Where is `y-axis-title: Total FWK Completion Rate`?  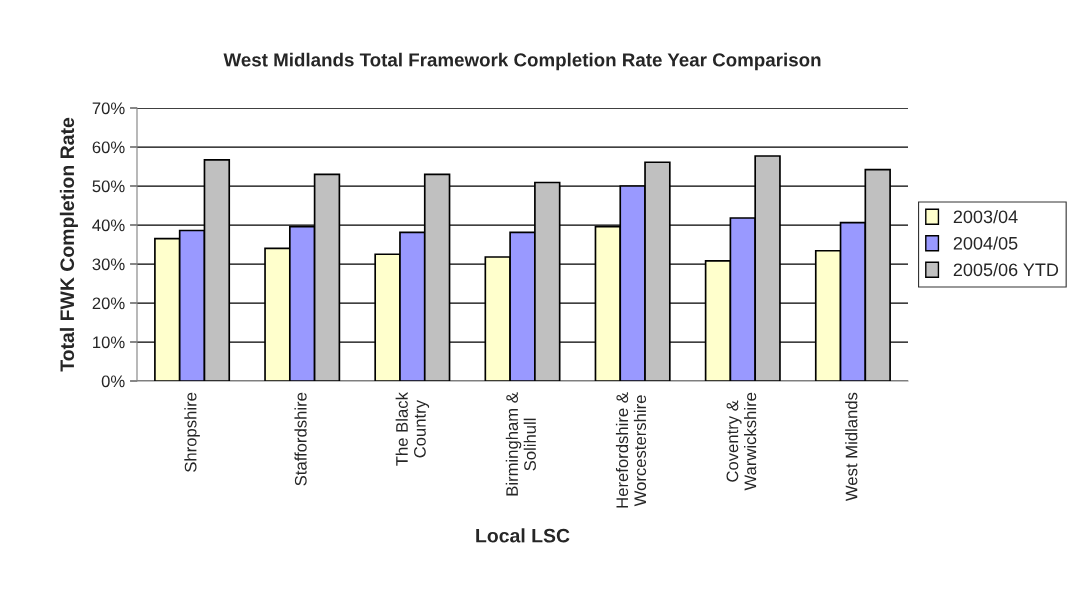 y-axis-title: Total FWK Completion Rate is located at coordinates (68, 244).